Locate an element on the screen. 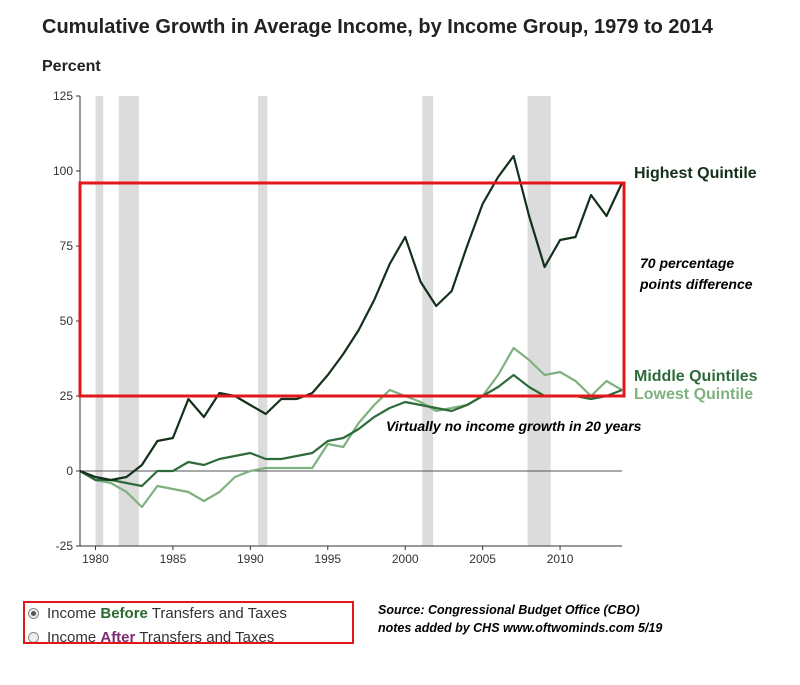 This screenshot has width=800, height=685. income-after-radio: Income After Transfers and Taxes is located at coordinates (157, 637).